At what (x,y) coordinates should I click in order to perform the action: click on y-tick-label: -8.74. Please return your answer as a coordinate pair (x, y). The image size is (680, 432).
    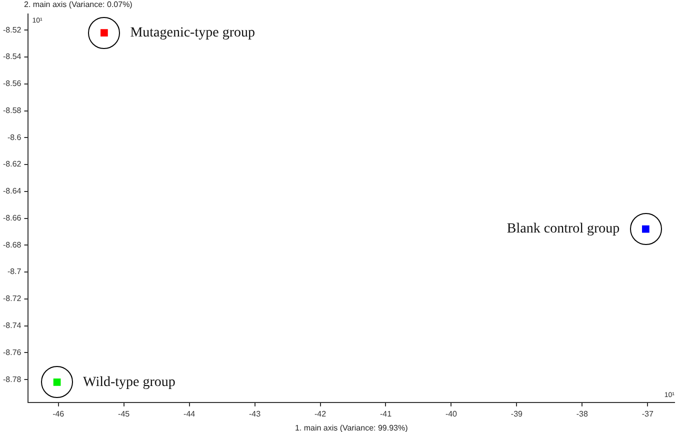
    Looking at the image, I should click on (12, 325).